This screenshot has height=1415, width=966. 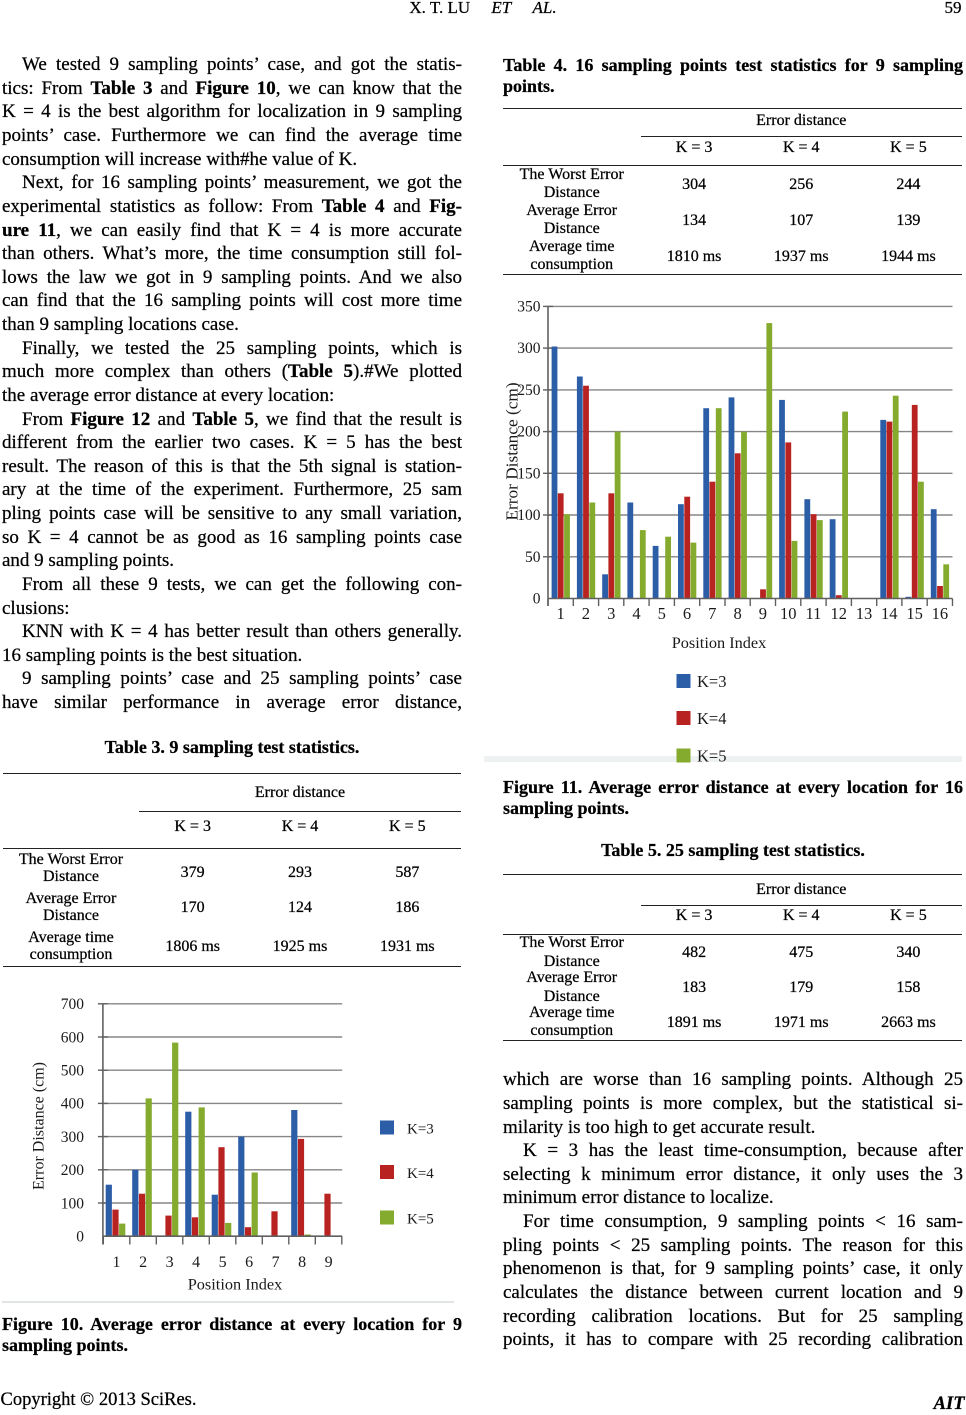 I want to click on svg-text: 150, so click(x=529, y=473).